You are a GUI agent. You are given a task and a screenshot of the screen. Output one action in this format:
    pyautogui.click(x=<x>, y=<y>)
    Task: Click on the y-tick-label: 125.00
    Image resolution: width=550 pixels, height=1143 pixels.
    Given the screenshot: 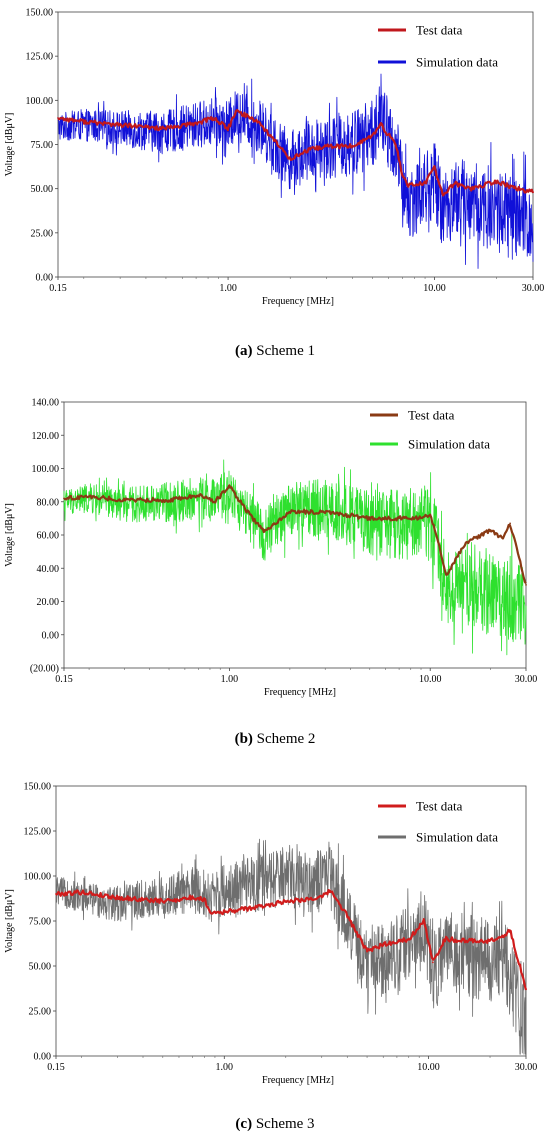 What is the action you would take?
    pyautogui.click(x=38, y=832)
    